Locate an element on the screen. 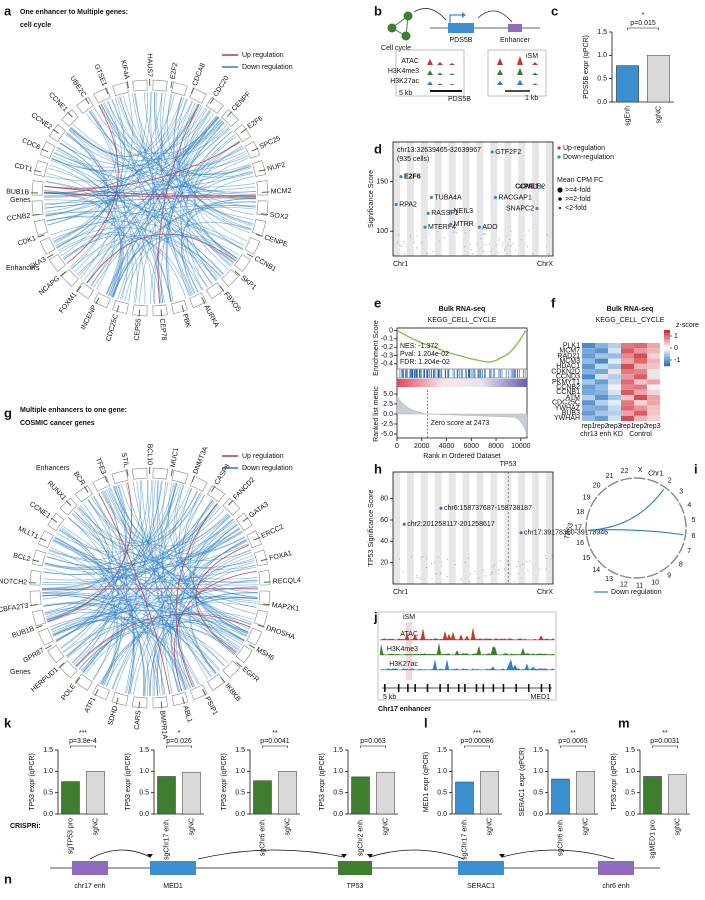  size-legend-label: >=4-fold is located at coordinates (578, 190).